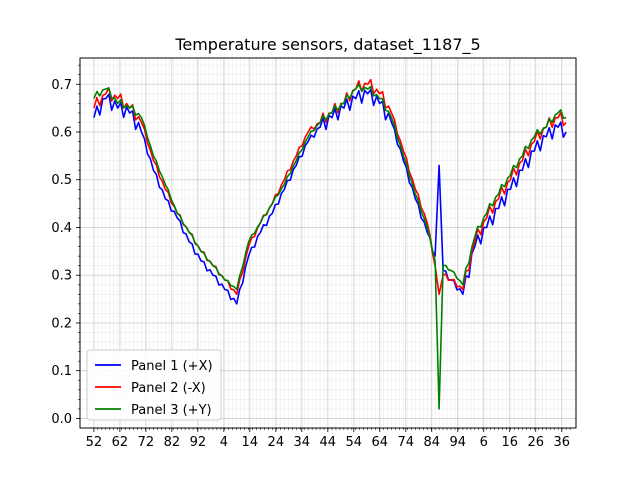  Describe the element at coordinates (94, 442) in the screenshot. I see `x-tick-label: 52` at that location.